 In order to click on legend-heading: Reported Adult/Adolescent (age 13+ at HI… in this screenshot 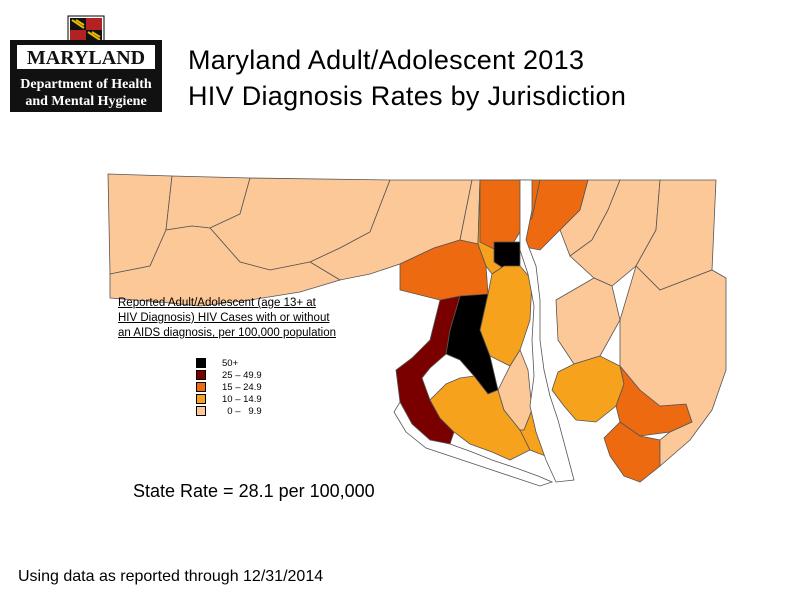, I will do `click(253, 318)`.